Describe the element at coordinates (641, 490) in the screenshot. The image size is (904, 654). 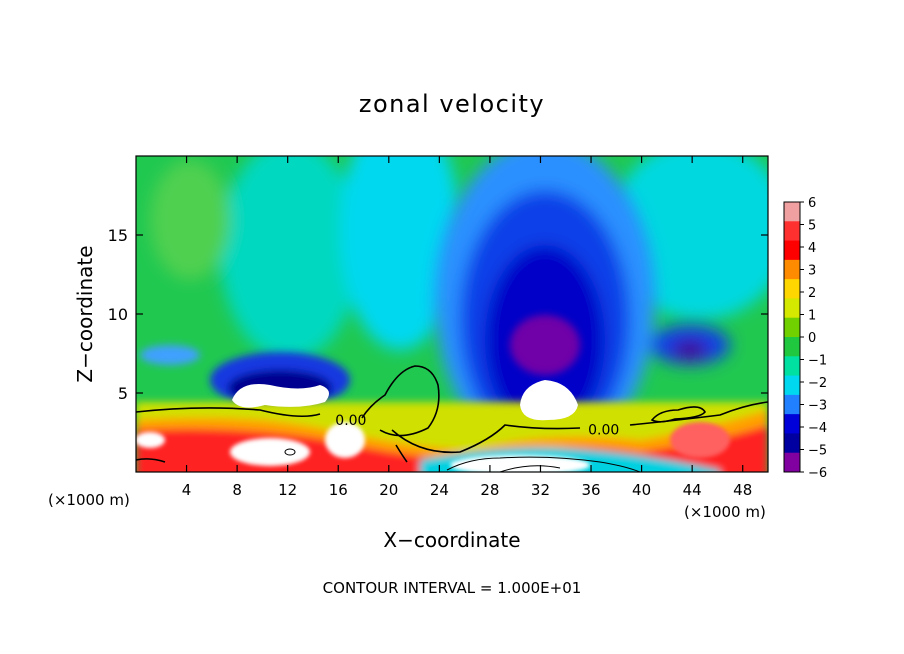
I see `x-tick-label: 40` at that location.